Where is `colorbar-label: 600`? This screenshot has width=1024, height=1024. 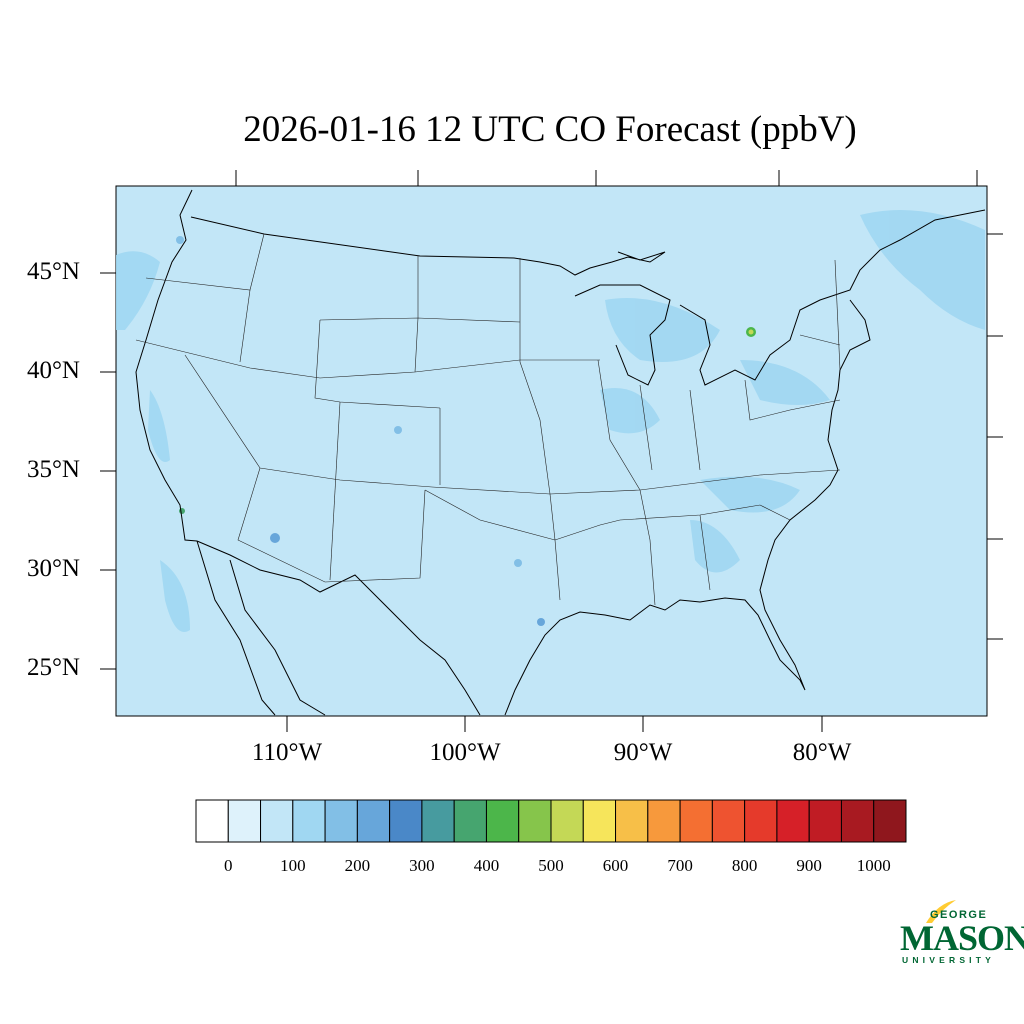 colorbar-label: 600 is located at coordinates (615, 865).